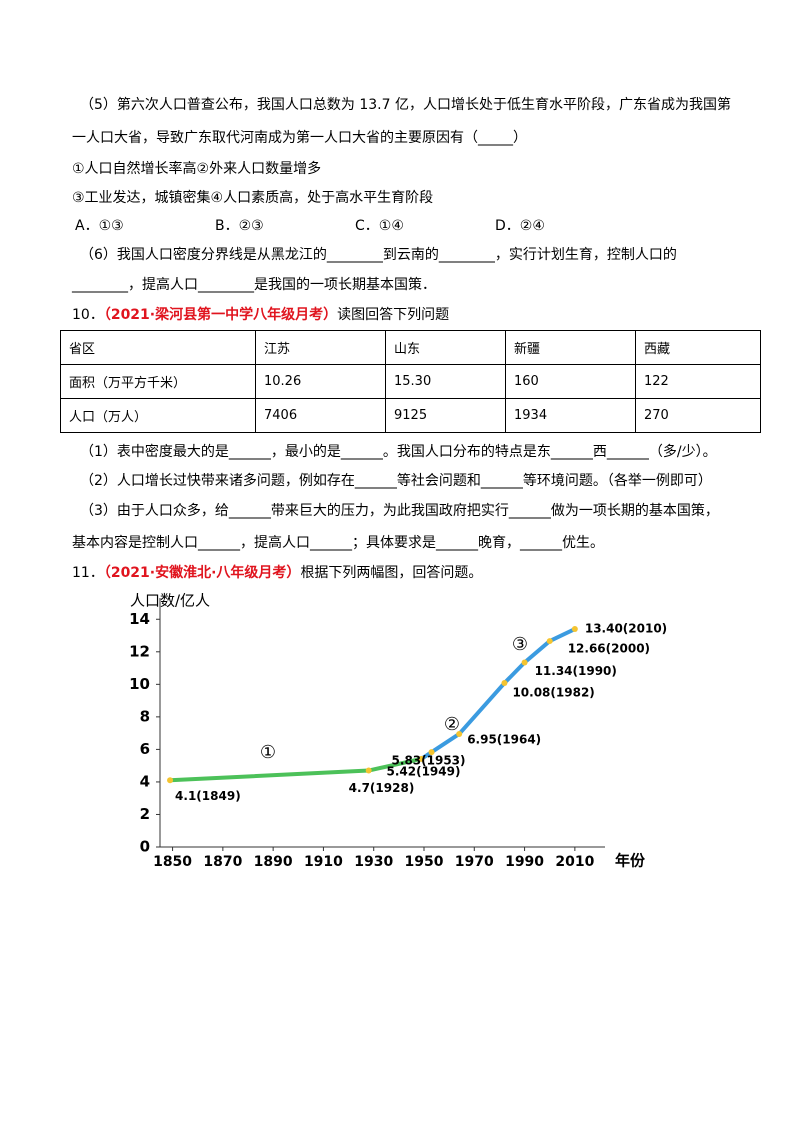  I want to click on value-label: 5.83(1953), so click(429, 761).